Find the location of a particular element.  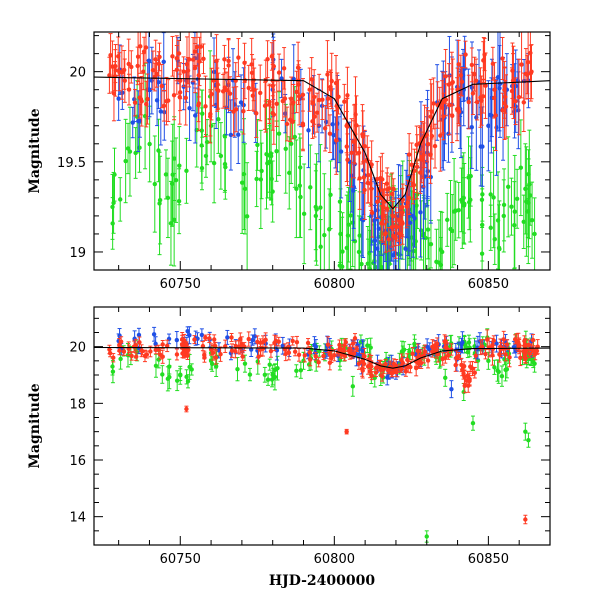

y-axis-label: Magnitude is located at coordinates (35, 150).